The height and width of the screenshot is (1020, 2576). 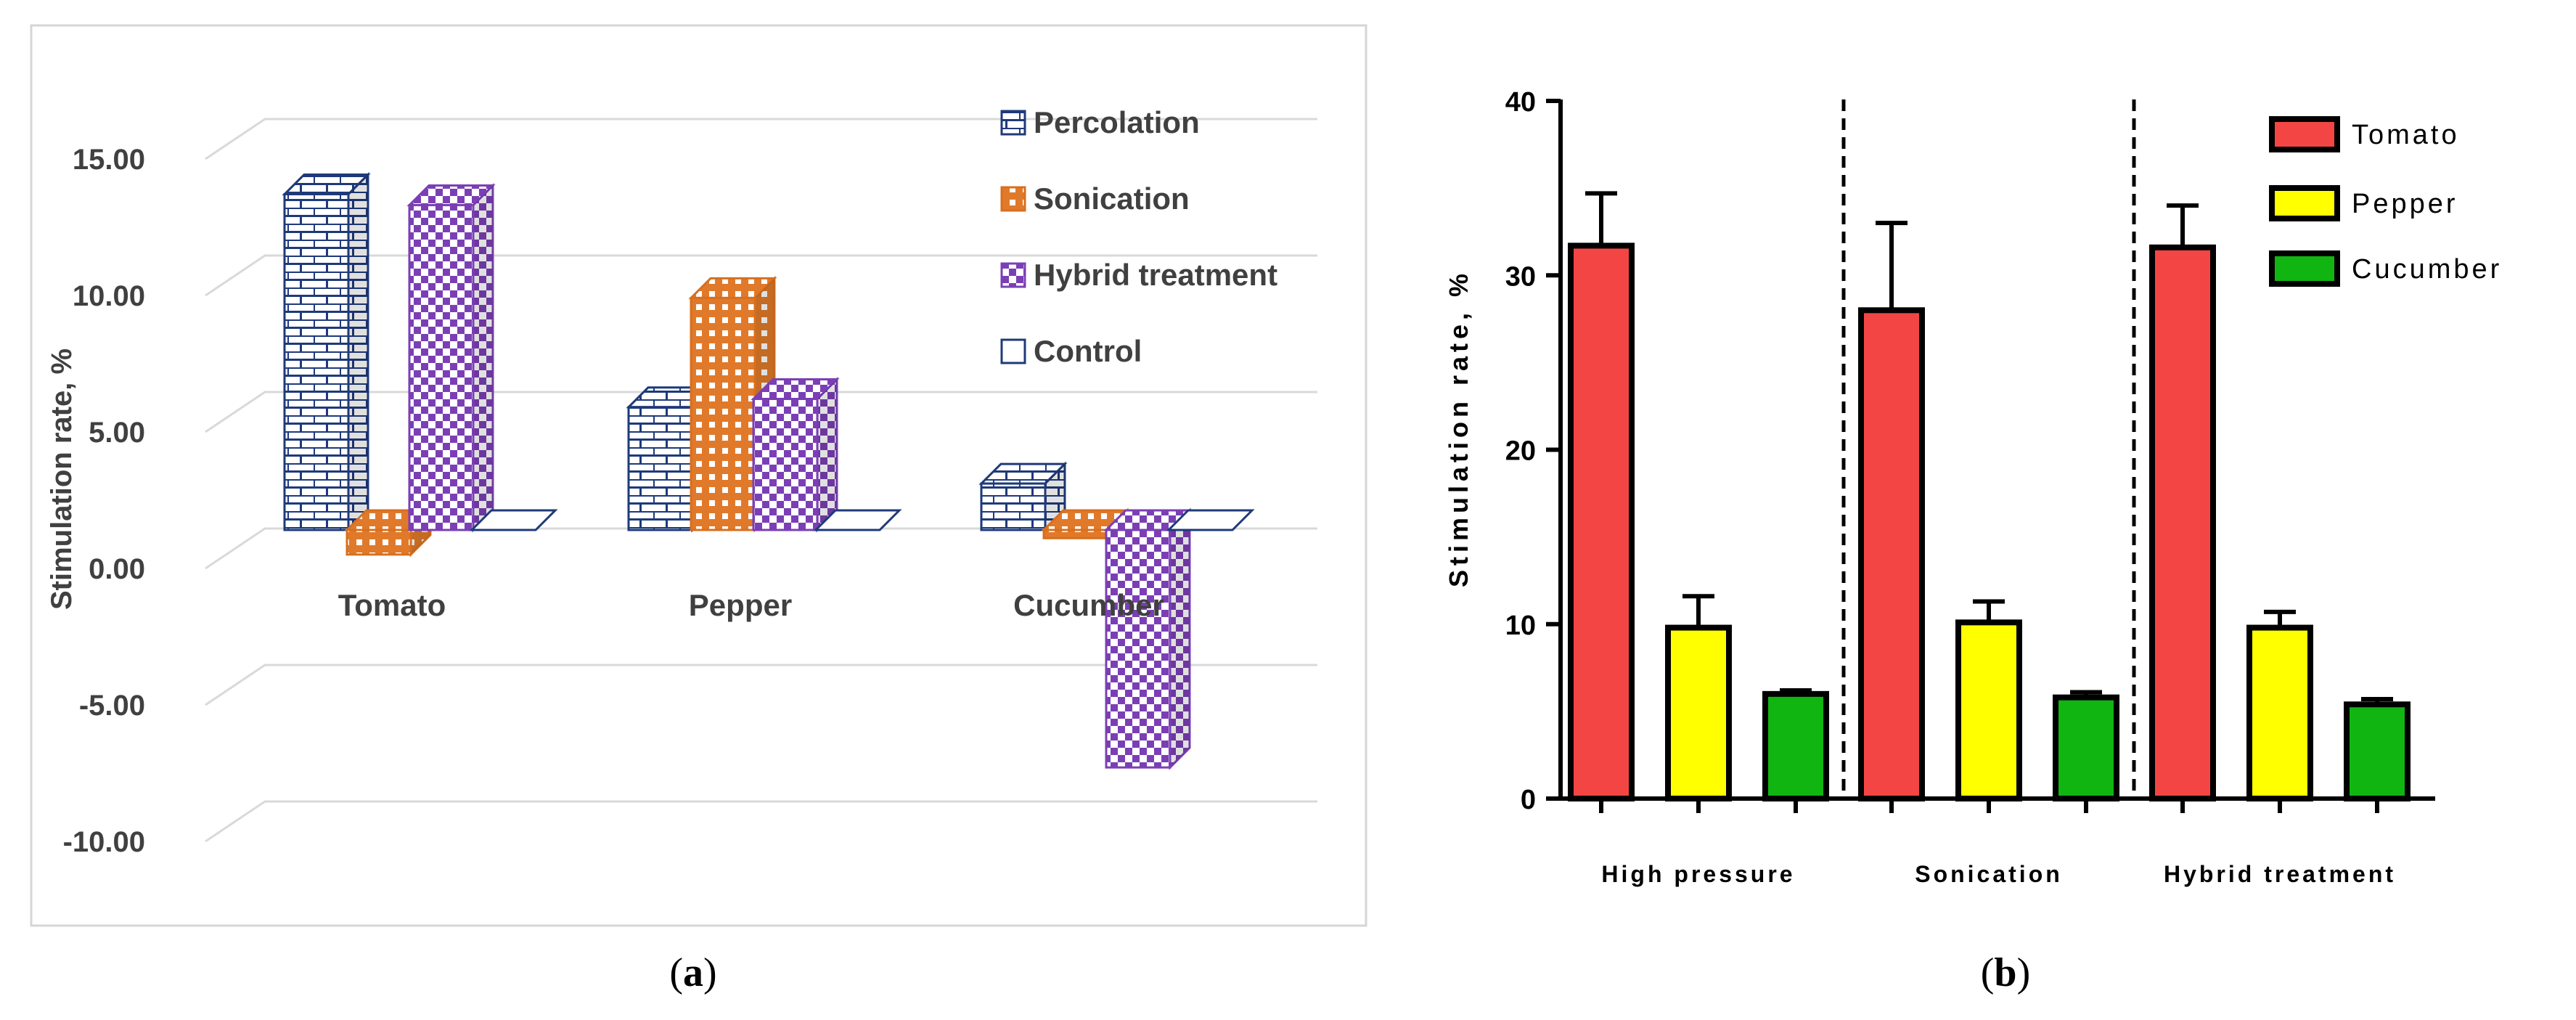 What do you see at coordinates (117, 433) in the screenshot?
I see `panel-a-y-tick-label: 5.00` at bounding box center [117, 433].